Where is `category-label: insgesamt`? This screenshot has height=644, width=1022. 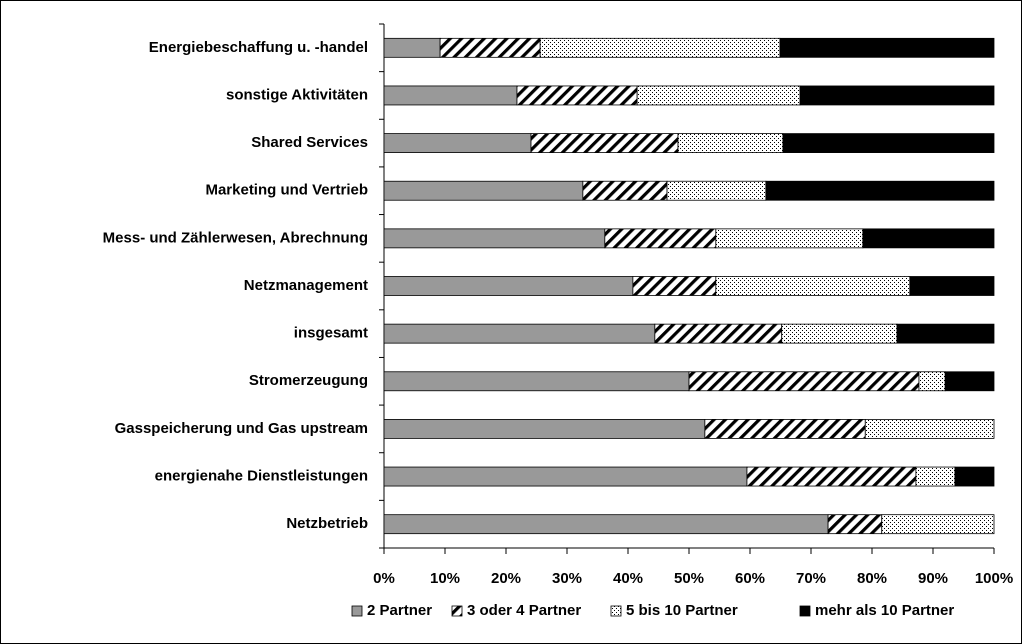
category-label: insgesamt is located at coordinates (331, 333).